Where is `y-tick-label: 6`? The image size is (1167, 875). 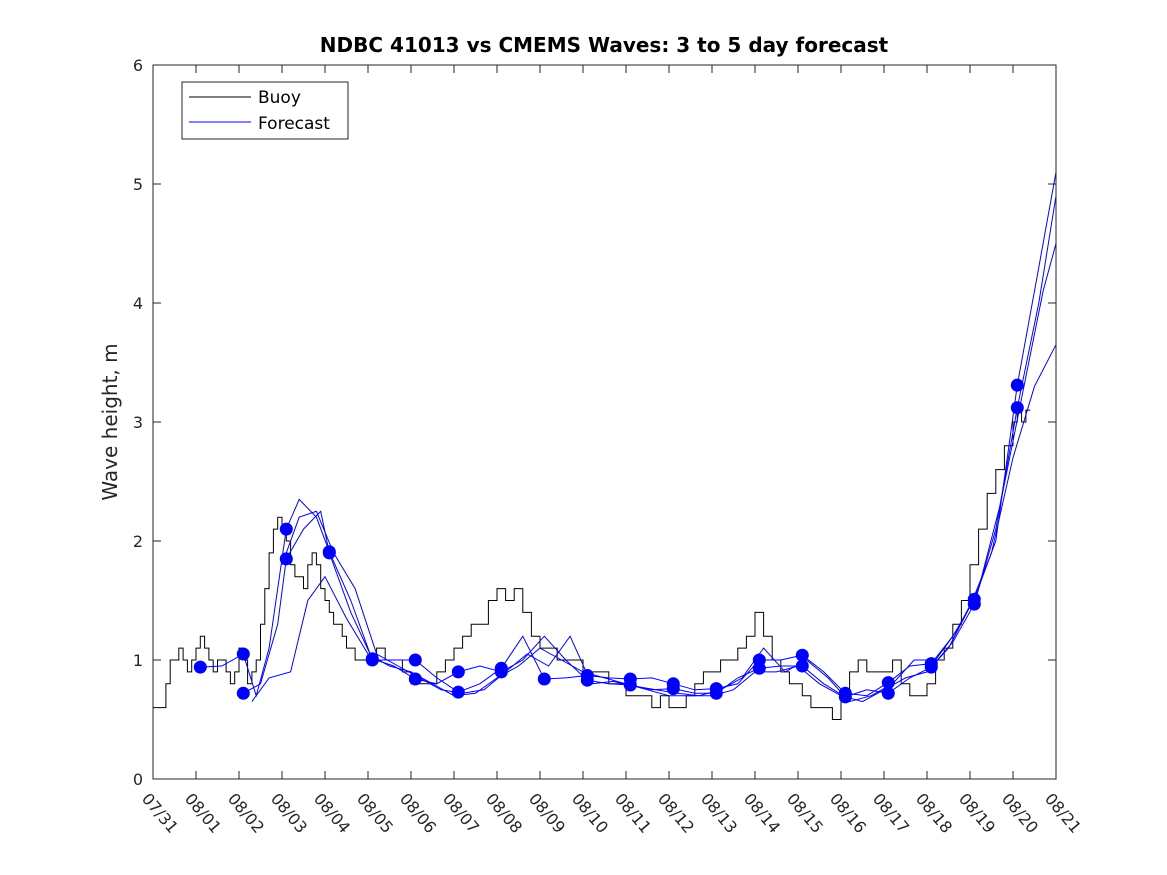
y-tick-label: 6 is located at coordinates (138, 65).